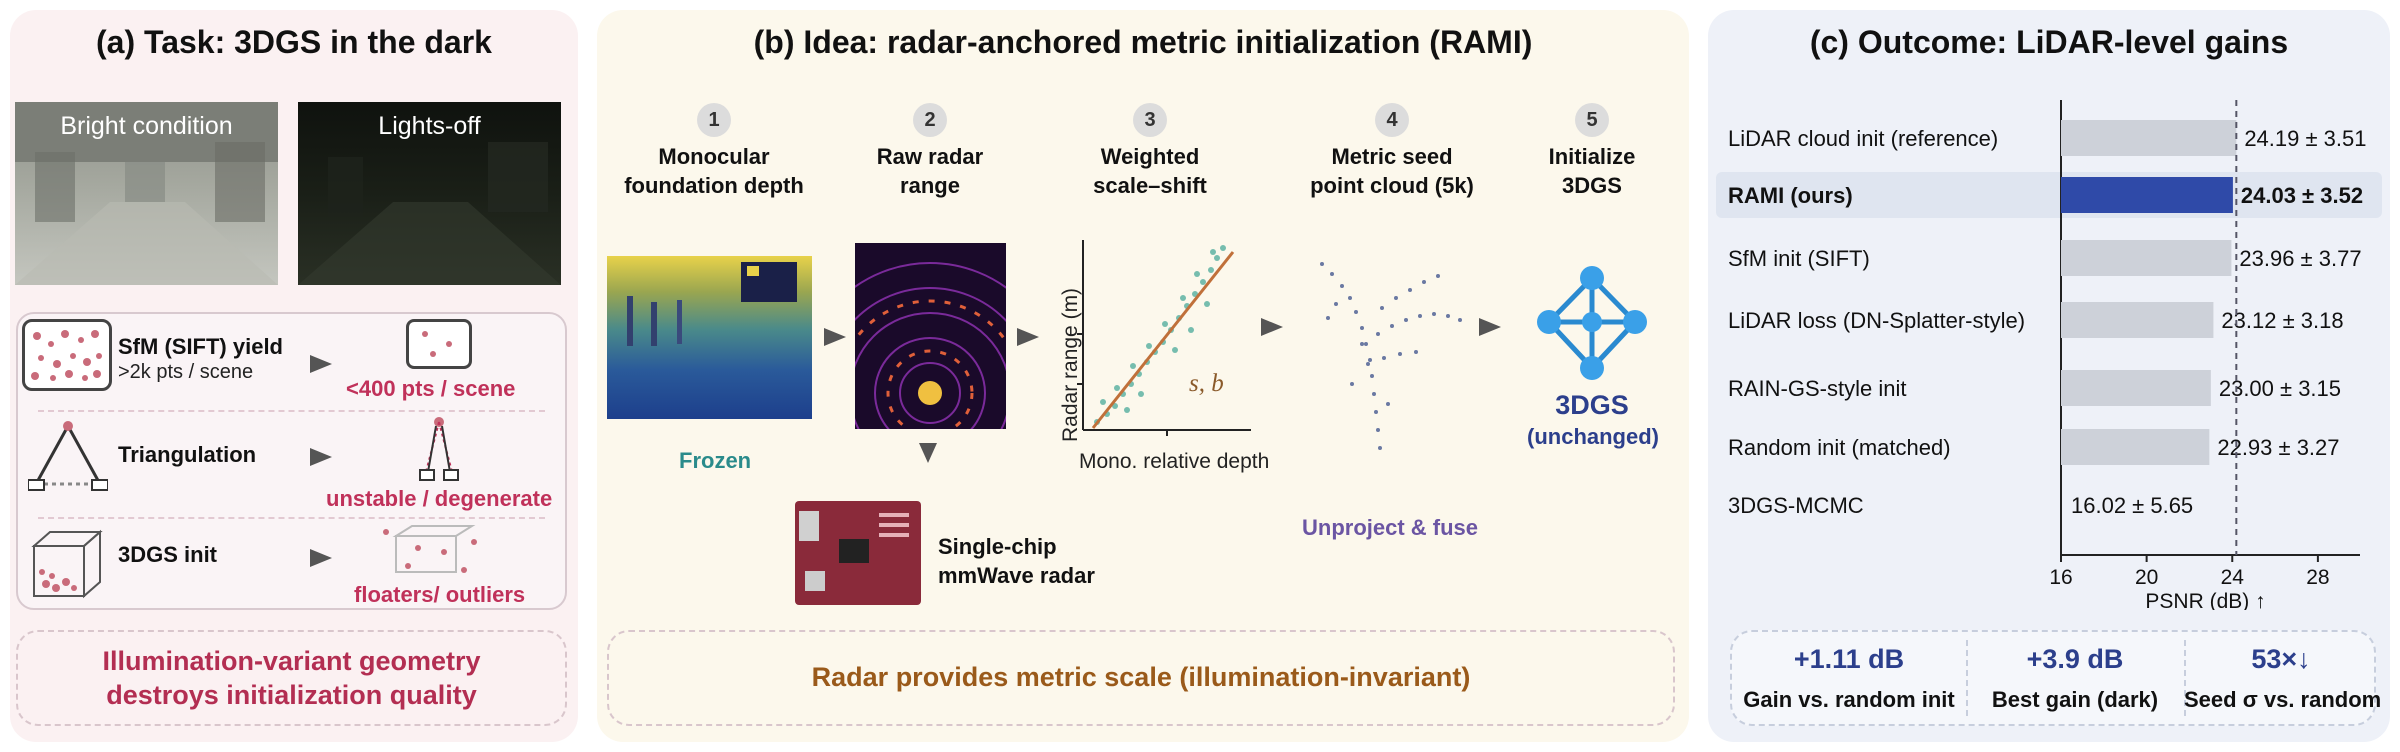 This screenshot has height=752, width=2400. What do you see at coordinates (1799, 258) in the screenshot?
I see `category-label: SfM init (SIFT)` at bounding box center [1799, 258].